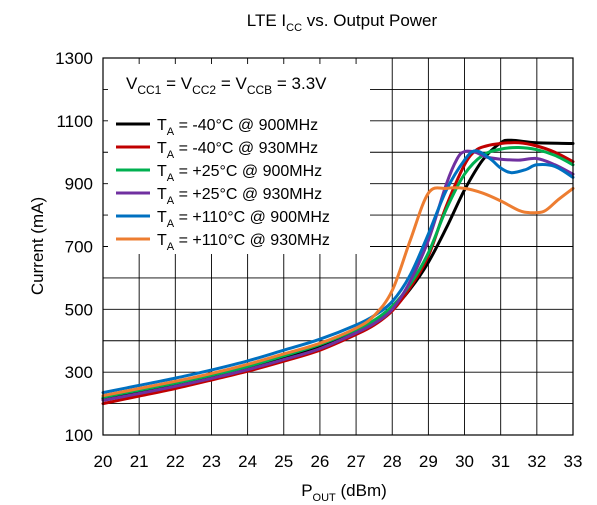 This screenshot has width=597, height=505. Describe the element at coordinates (243, 219) in the screenshot. I see `legend-label-5: TA = +110°C @ 900MHz` at that location.